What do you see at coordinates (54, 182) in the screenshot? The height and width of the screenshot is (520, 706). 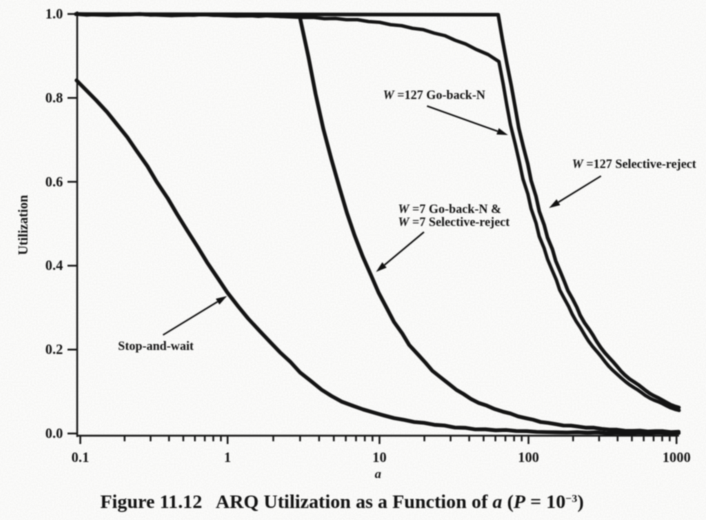 I see `svg-text: 0.6` at bounding box center [54, 182].